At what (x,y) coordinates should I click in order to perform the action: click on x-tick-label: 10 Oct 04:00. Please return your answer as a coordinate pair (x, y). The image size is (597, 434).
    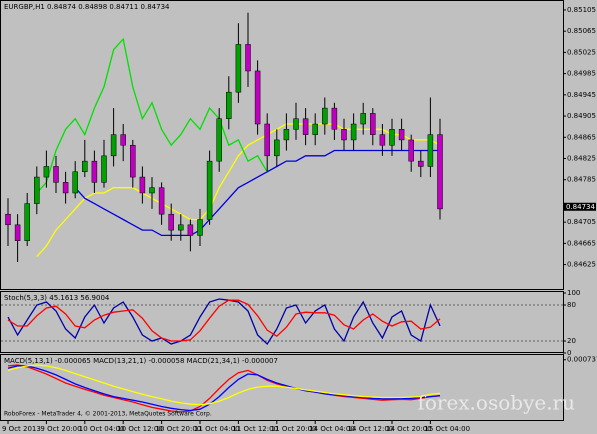
    Looking at the image, I should click on (102, 429).